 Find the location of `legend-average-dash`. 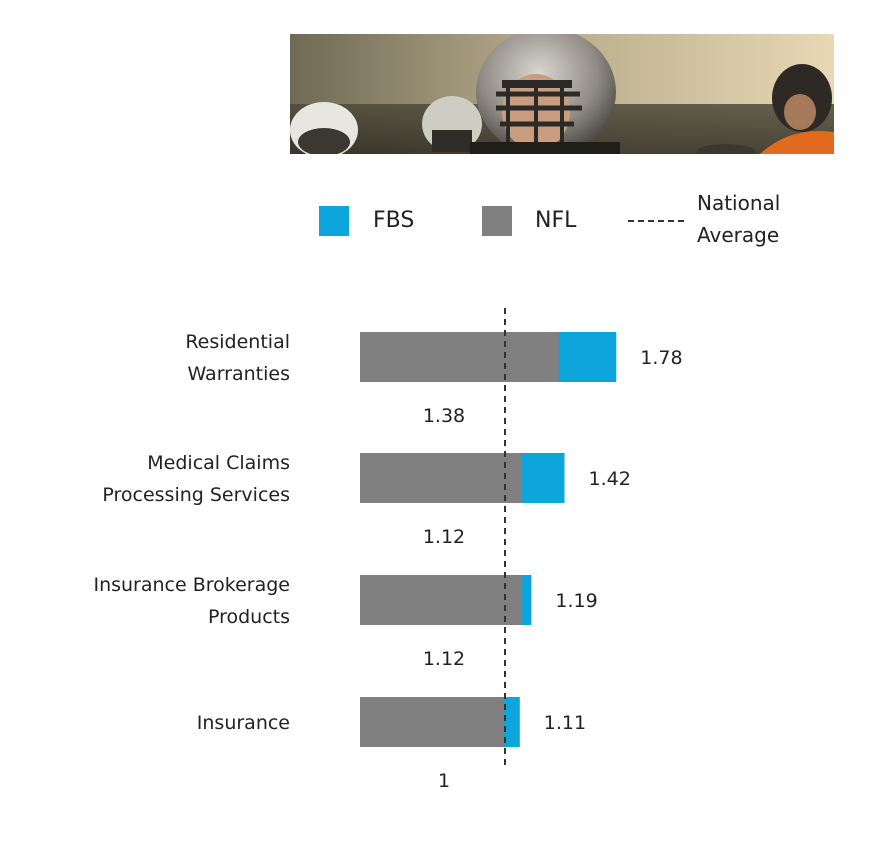

legend-average-dash is located at coordinates (656, 221).